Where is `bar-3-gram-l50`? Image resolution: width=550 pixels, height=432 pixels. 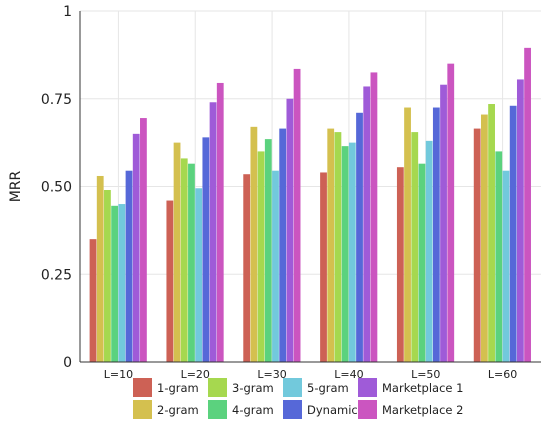 bar-3-gram-l50 is located at coordinates (415, 247).